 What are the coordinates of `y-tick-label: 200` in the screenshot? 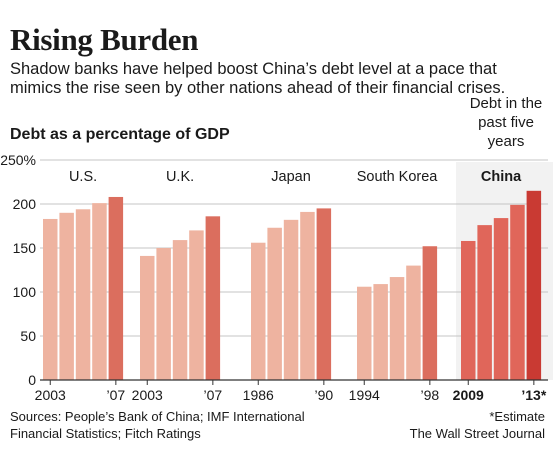 It's located at (25, 204).